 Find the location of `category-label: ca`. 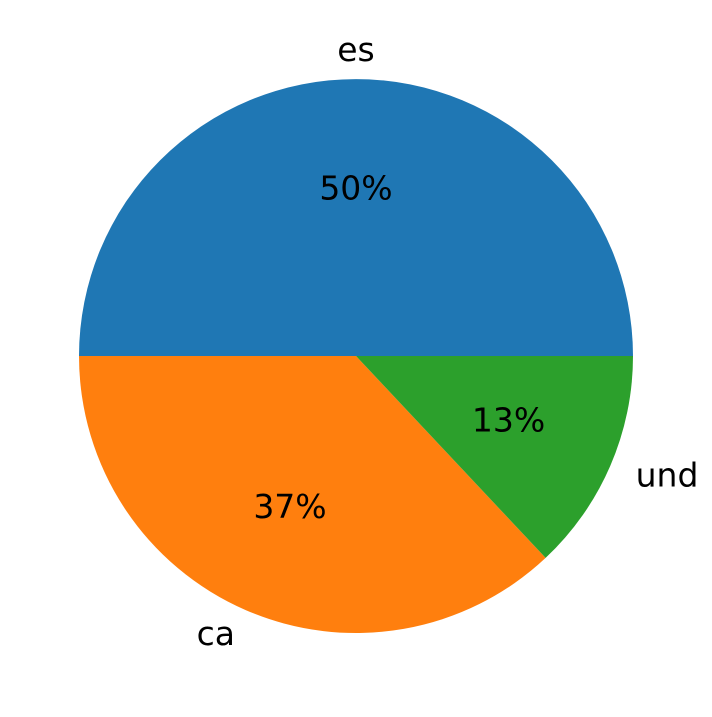

category-label: ca is located at coordinates (216, 633).